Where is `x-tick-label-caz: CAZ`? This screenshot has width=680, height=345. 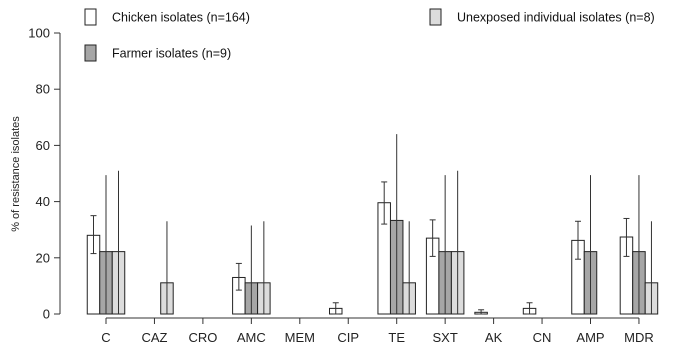 x-tick-label-caz: CAZ is located at coordinates (154, 337).